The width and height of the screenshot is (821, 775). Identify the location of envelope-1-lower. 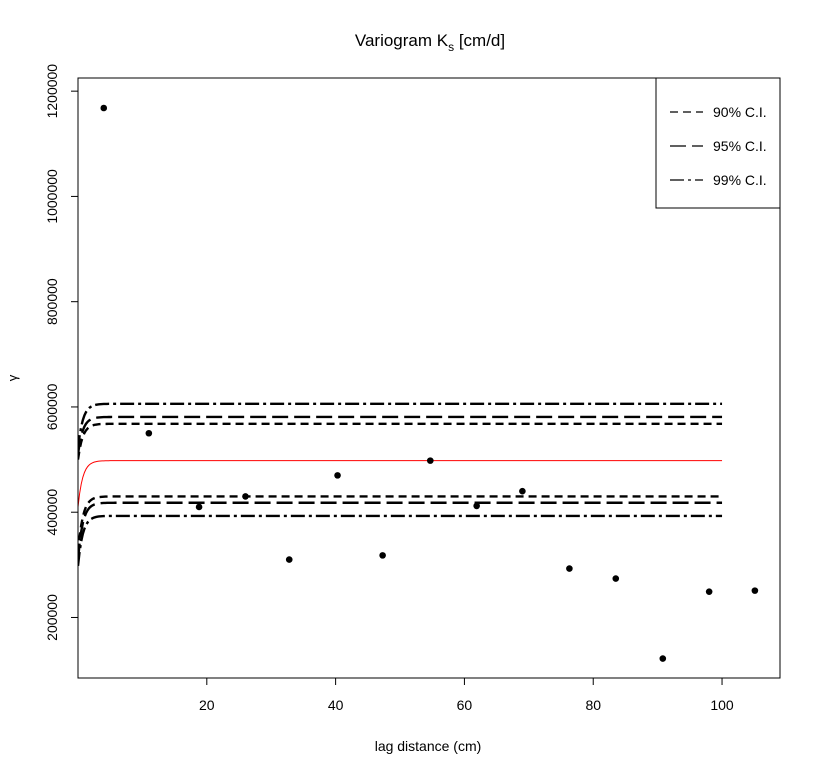
(400, 524).